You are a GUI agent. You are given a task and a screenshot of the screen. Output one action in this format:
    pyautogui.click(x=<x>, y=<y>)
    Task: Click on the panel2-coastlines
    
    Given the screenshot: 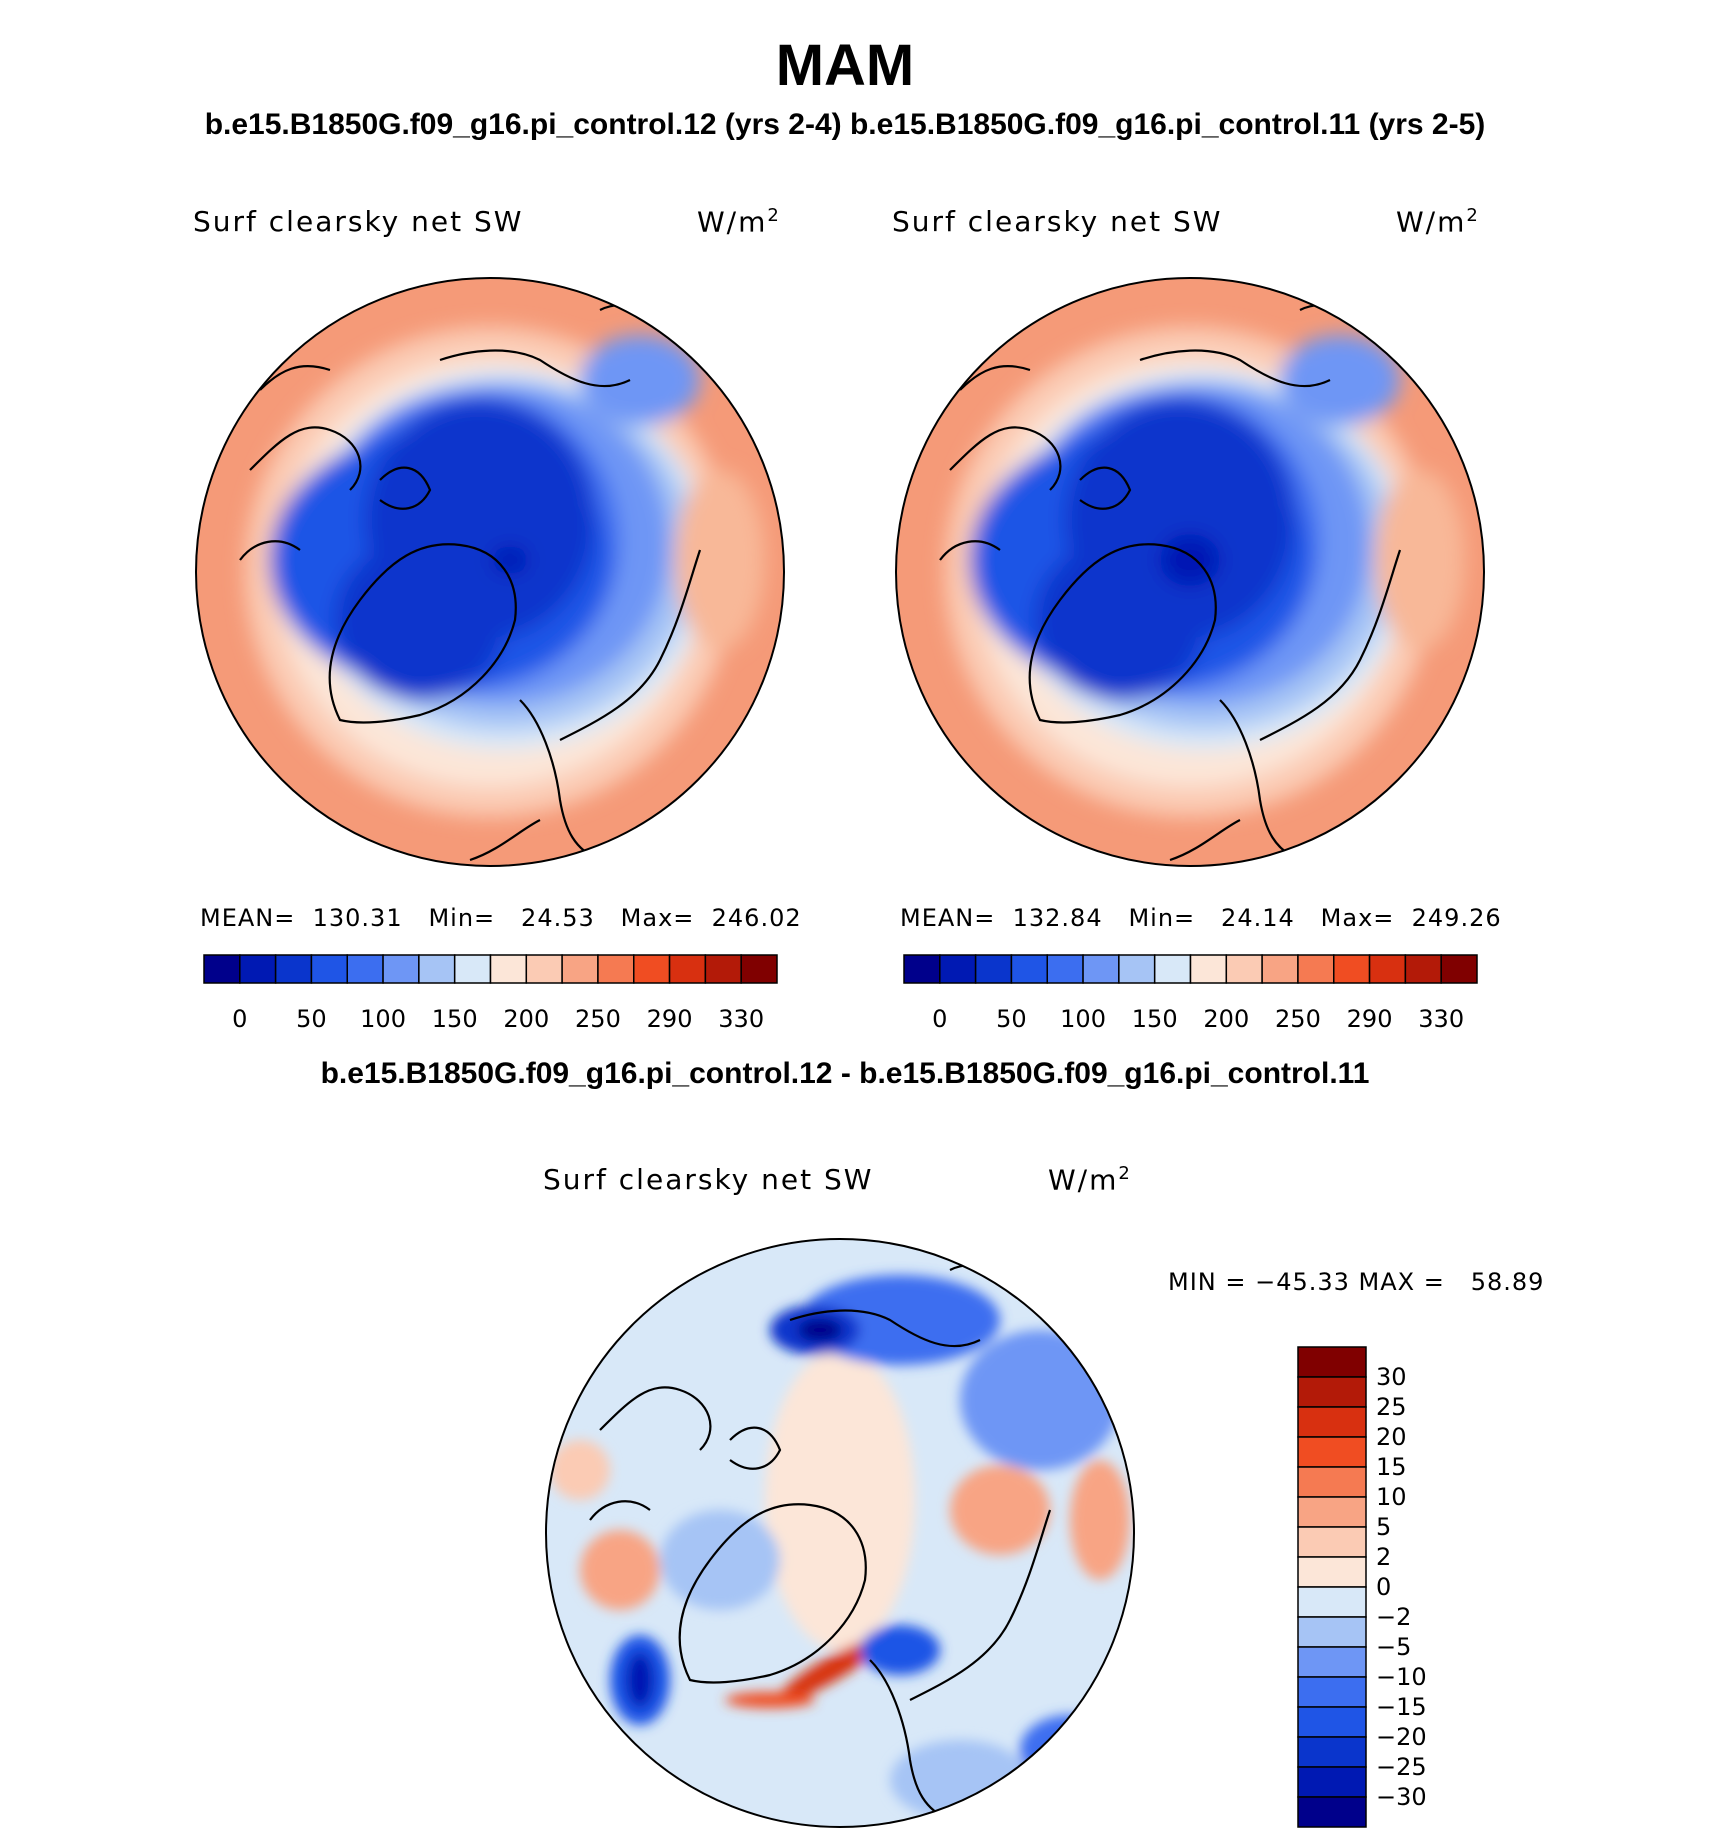 What is the action you would take?
    pyautogui.click(x=1170, y=583)
    